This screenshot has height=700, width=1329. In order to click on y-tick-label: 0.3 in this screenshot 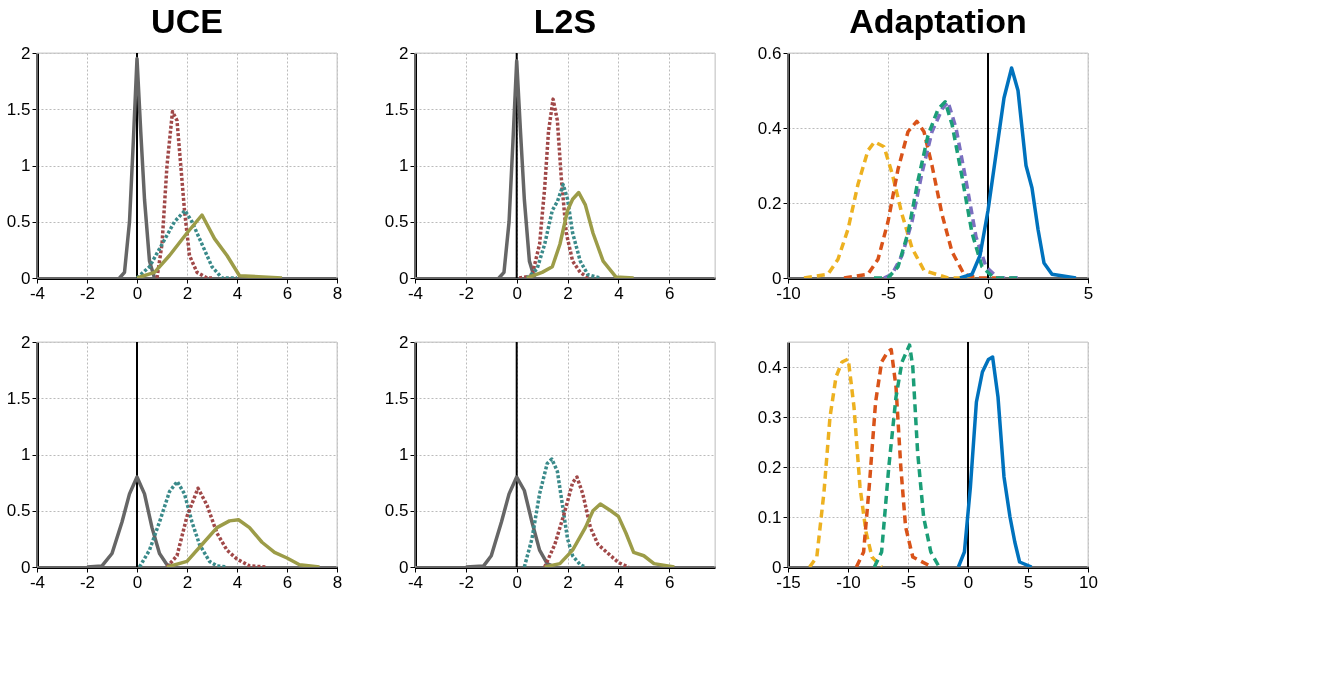, I will do `click(769, 417)`.